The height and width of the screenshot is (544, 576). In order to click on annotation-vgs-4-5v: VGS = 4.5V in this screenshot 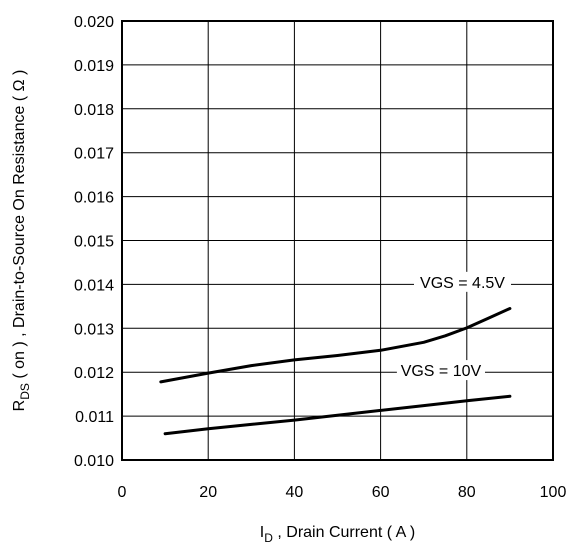, I will do `click(462, 283)`.